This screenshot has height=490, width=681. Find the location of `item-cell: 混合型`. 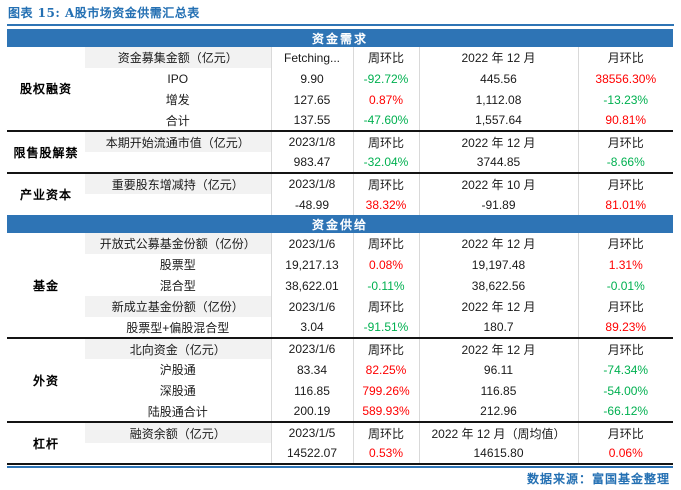

item-cell: 混合型 is located at coordinates (177, 286).